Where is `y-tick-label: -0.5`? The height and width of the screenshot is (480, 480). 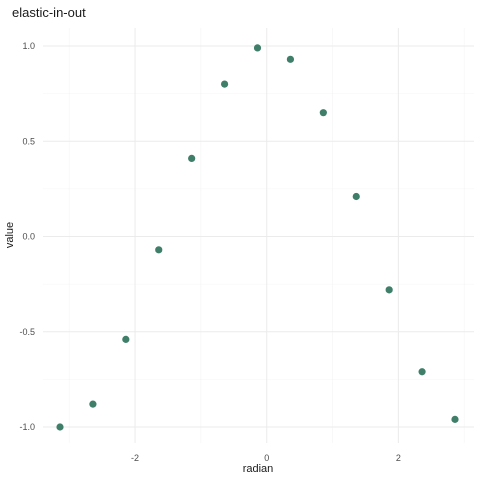
y-tick-label: -0.5 is located at coordinates (27, 332).